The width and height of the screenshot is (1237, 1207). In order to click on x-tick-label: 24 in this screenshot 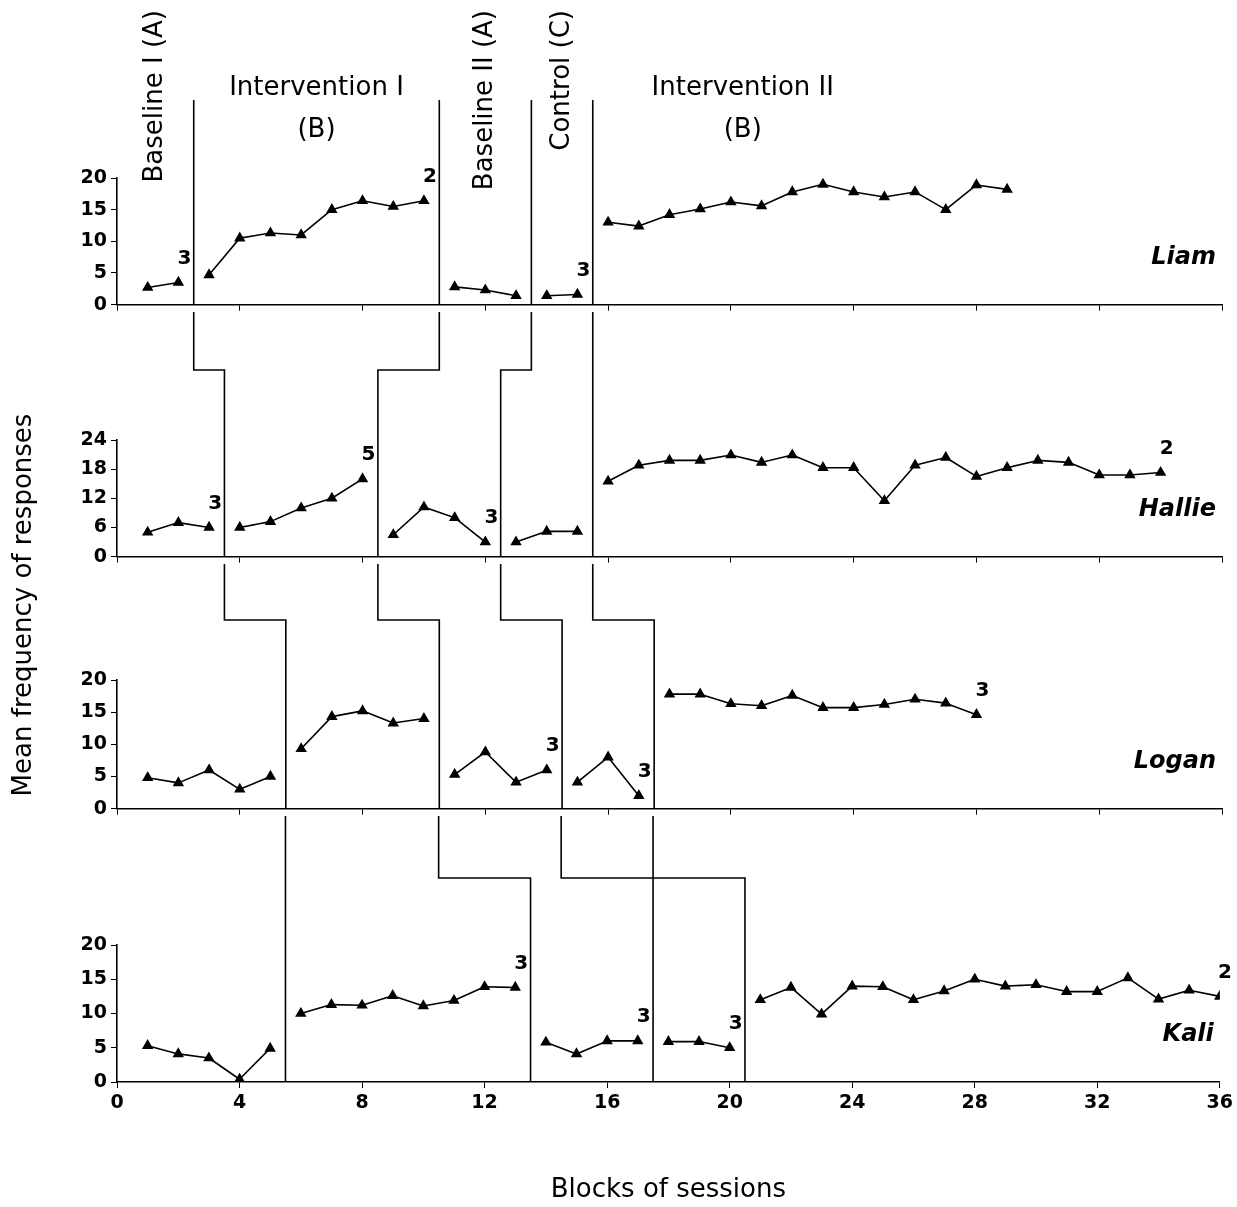, I will do `click(852, 1101)`.